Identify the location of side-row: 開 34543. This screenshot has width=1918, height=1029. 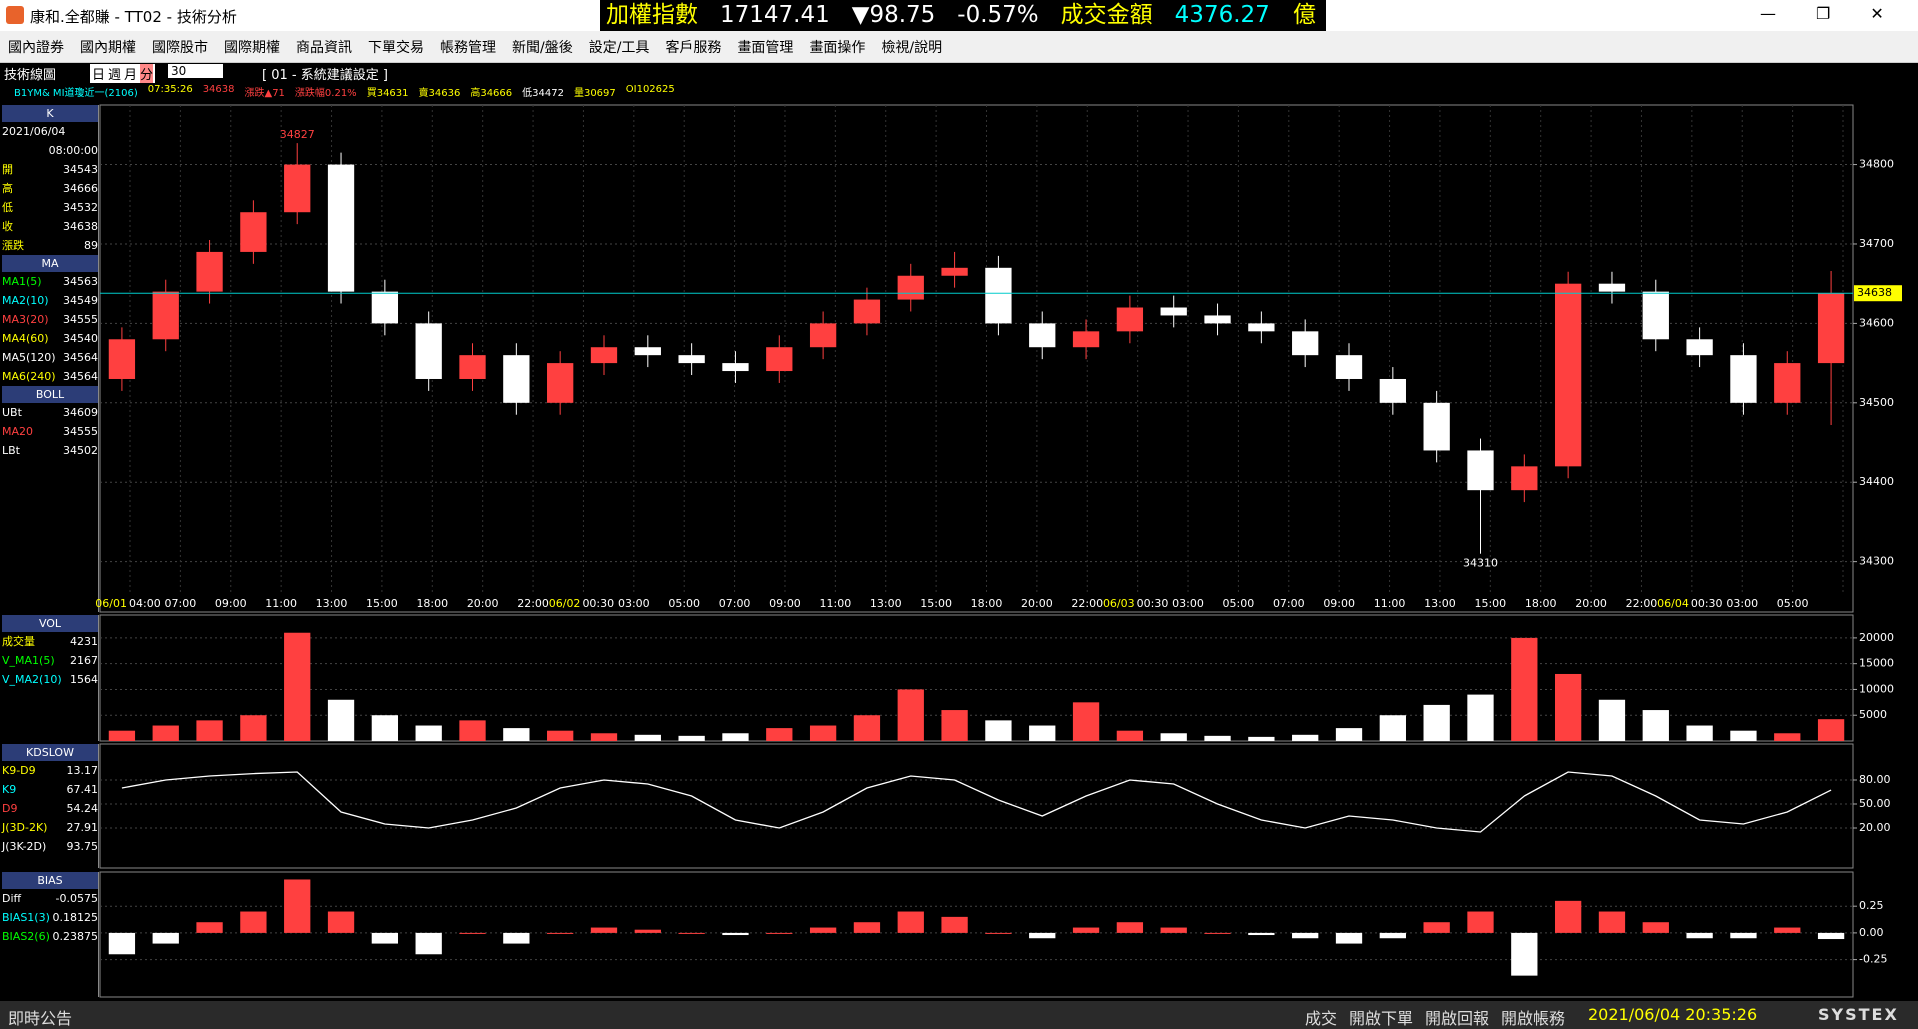
(50, 169).